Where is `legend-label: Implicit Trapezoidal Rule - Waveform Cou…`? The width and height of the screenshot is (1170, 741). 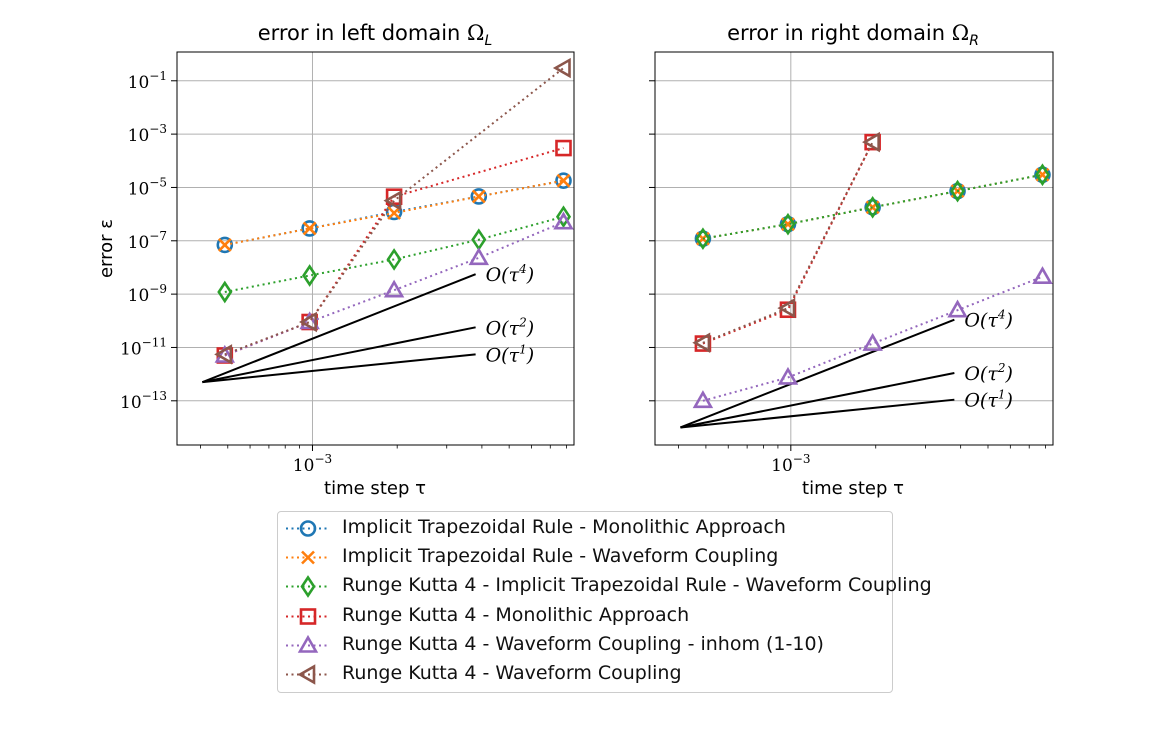
legend-label: Implicit Trapezoidal Rule - Waveform Cou… is located at coordinates (560, 556).